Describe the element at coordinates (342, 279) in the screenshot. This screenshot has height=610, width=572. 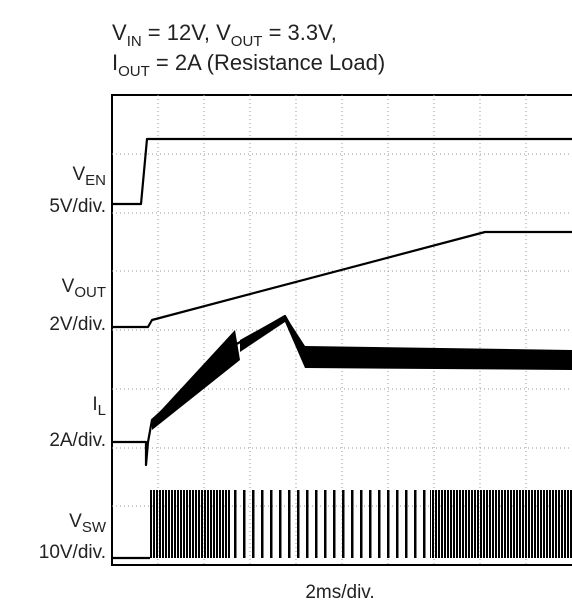
I see `vout-trace` at that location.